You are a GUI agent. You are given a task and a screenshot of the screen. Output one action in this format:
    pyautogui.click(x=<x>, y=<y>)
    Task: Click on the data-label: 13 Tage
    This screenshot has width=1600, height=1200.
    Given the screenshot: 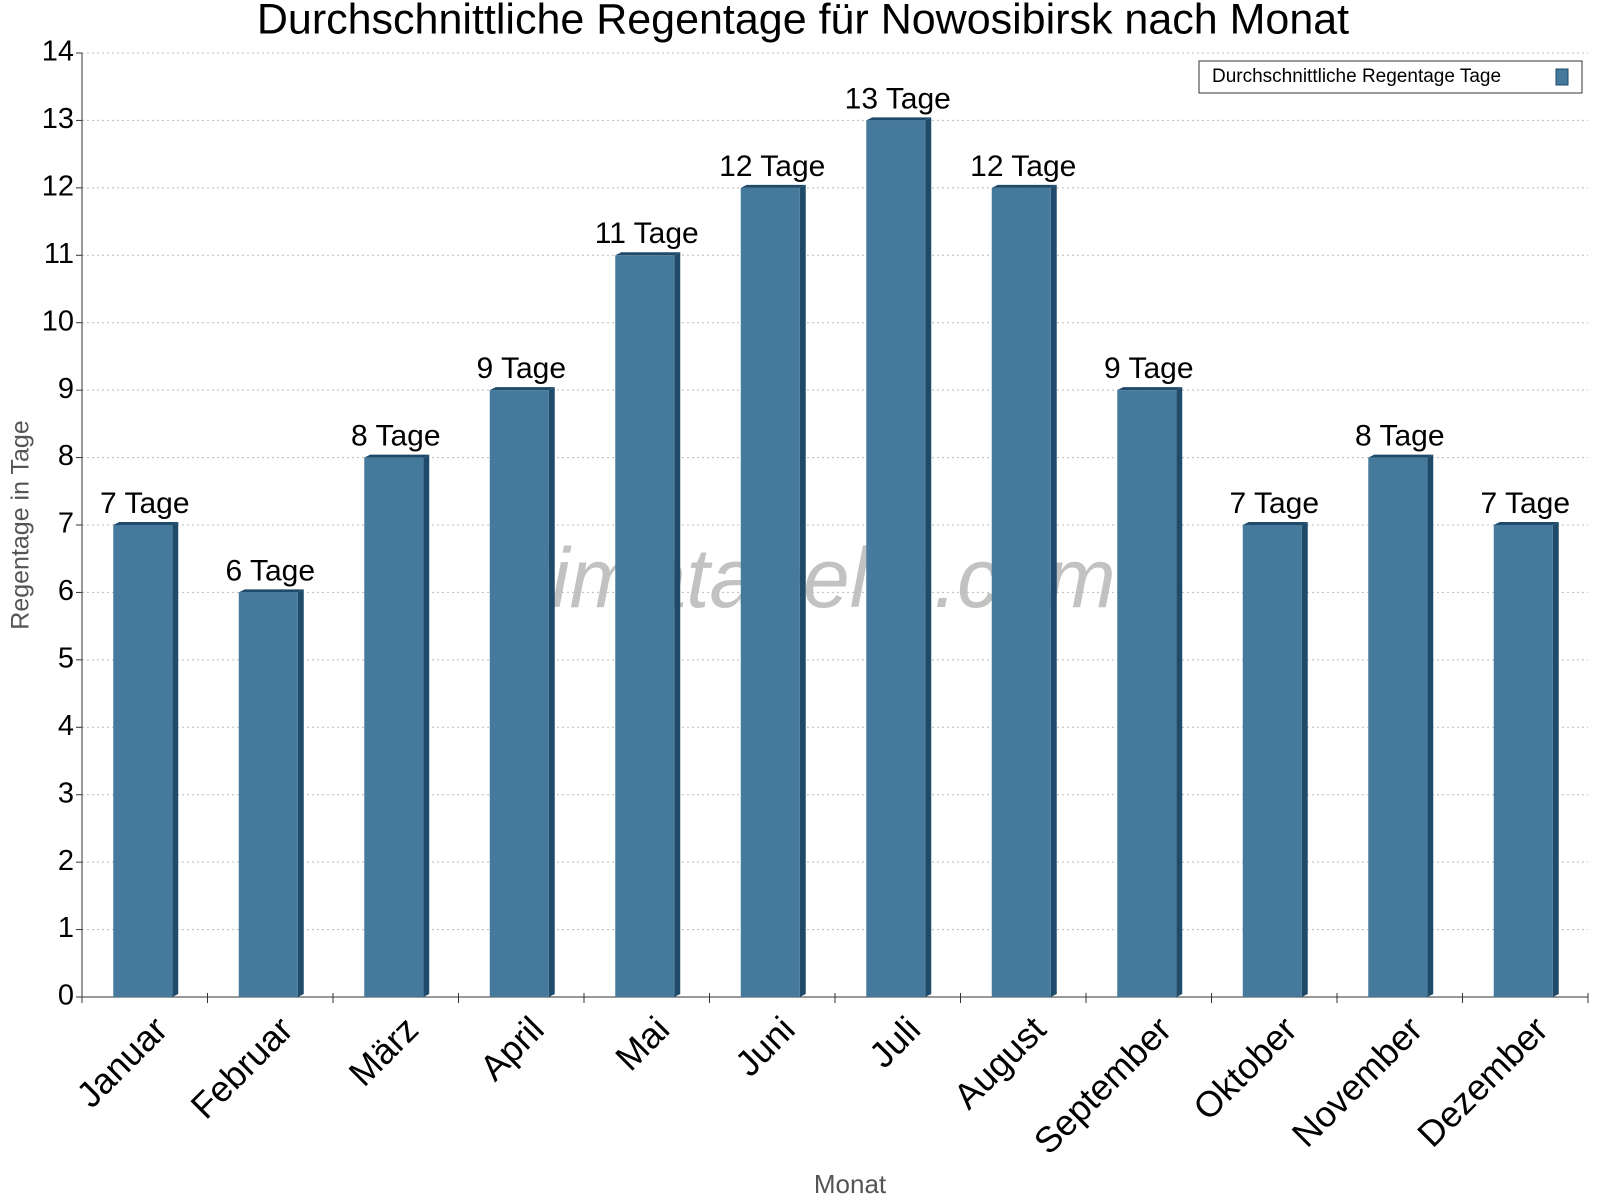 What is the action you would take?
    pyautogui.click(x=898, y=98)
    